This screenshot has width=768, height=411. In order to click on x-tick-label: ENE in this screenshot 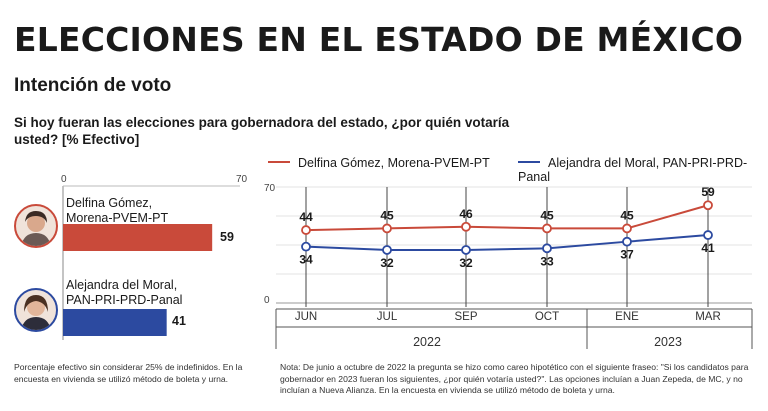, I will do `click(627, 317)`.